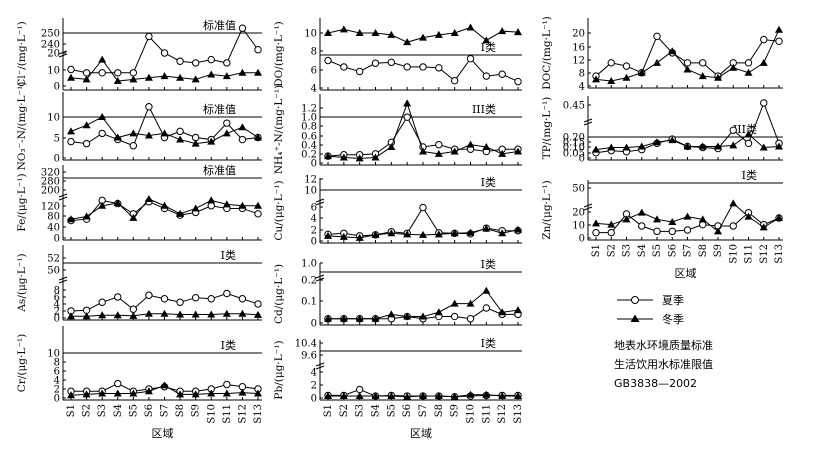 The height and width of the screenshot is (452, 827). I want to click on x-tick-label: S11, so click(486, 414).